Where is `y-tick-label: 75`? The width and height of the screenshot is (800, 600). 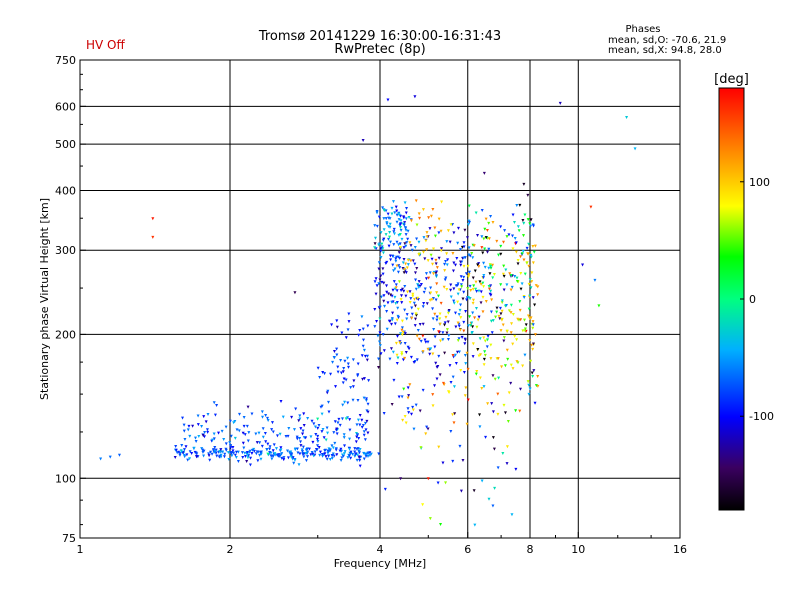 y-tick-label: 75 is located at coordinates (69, 538).